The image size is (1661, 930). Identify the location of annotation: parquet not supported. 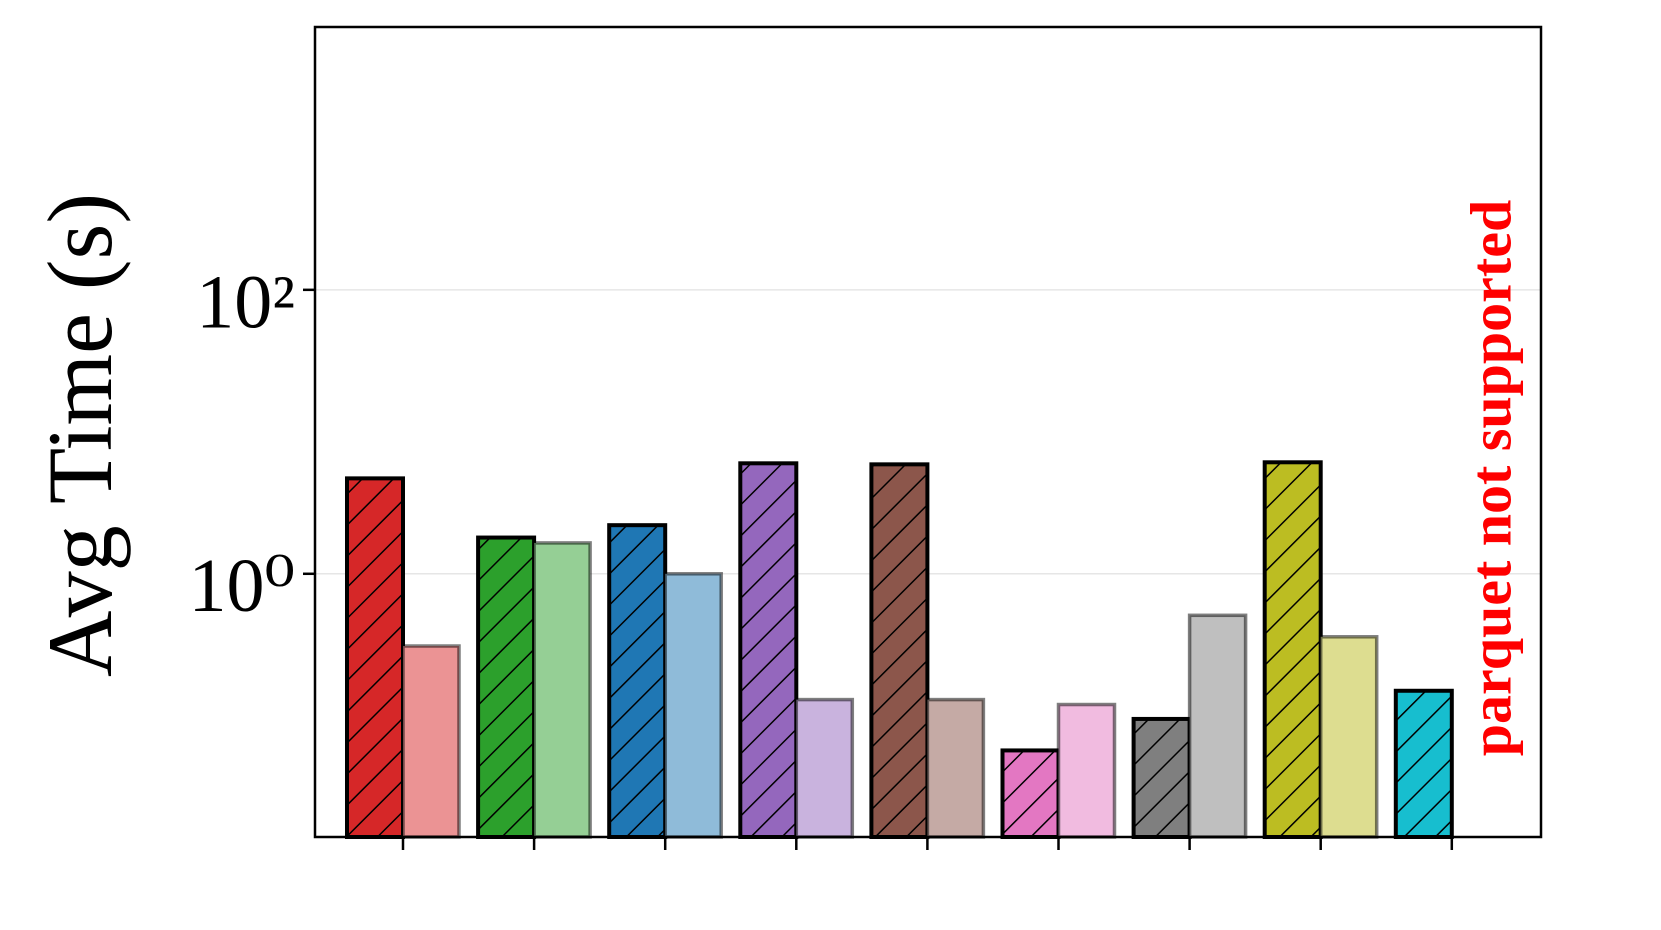
(1490, 478).